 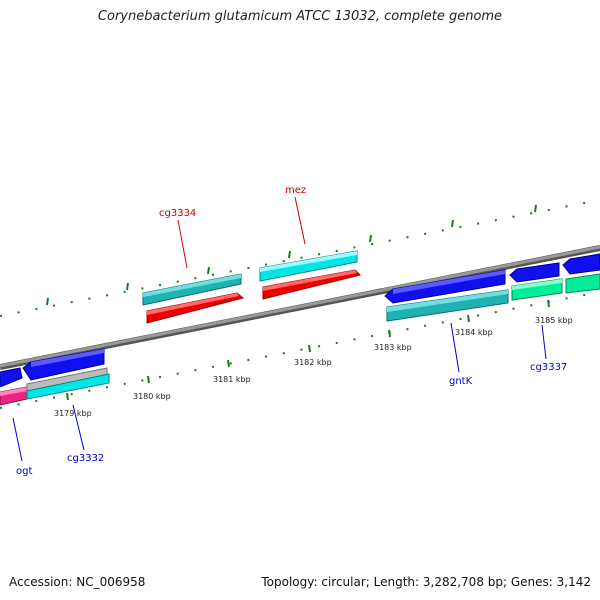 I want to click on feature-mez-gene, so click(x=311, y=284).